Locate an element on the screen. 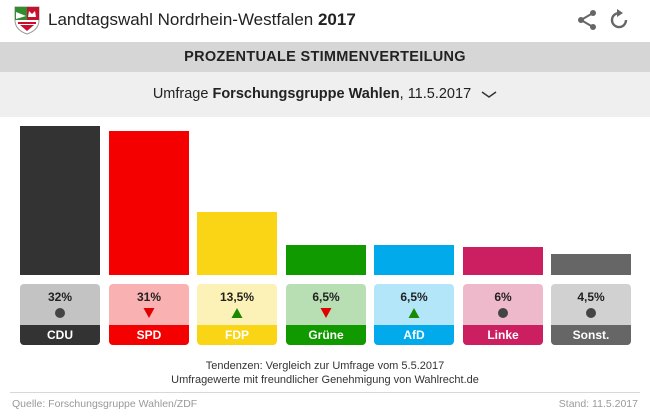  party-label: Linke is located at coordinates (503, 335).